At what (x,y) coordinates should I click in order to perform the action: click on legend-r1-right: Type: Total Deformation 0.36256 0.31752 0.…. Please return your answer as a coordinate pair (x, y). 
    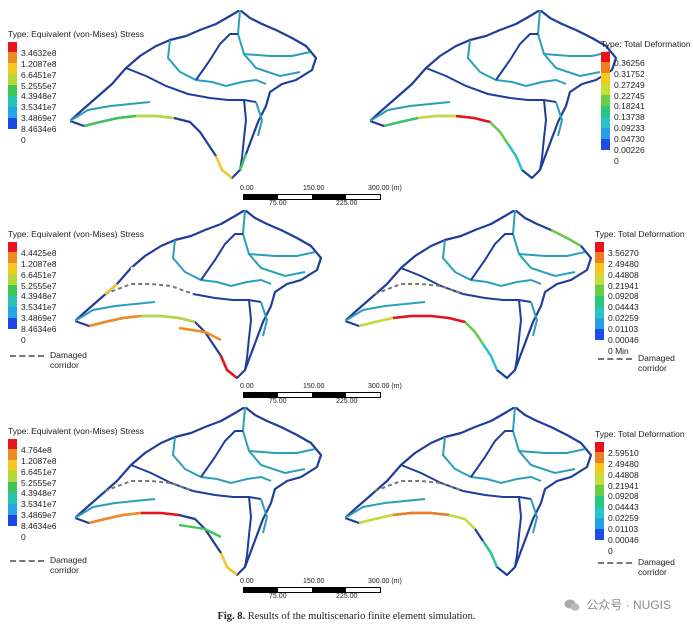
    Looking at the image, I should click on (646, 102).